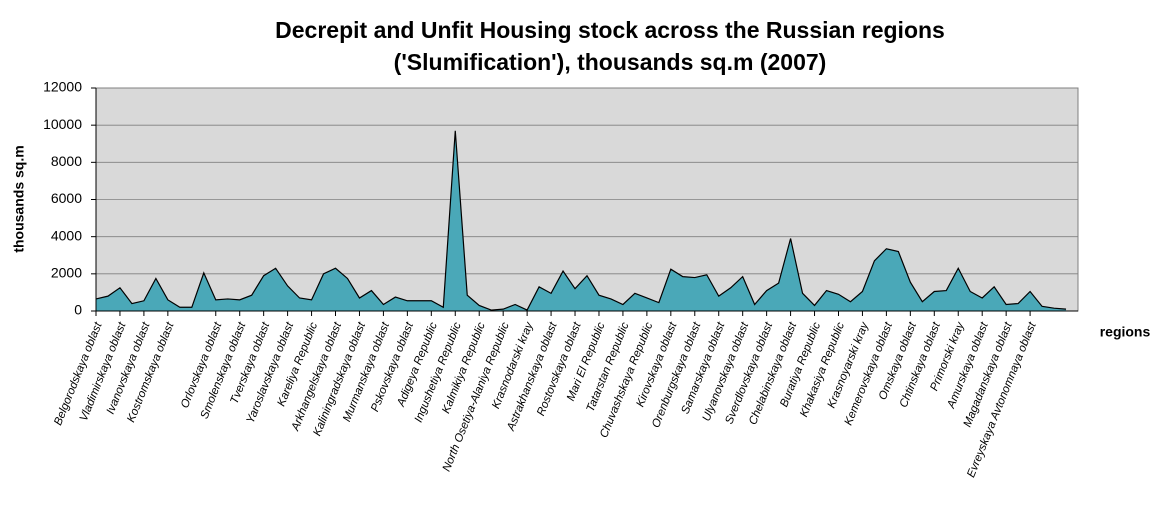  What do you see at coordinates (66, 235) in the screenshot?
I see `y-tick-label: 4000` at bounding box center [66, 235].